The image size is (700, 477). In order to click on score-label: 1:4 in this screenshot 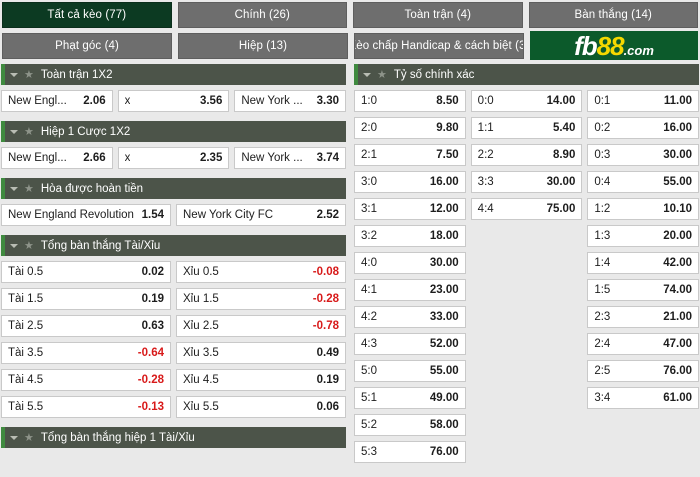, I will do `click(602, 263)`.